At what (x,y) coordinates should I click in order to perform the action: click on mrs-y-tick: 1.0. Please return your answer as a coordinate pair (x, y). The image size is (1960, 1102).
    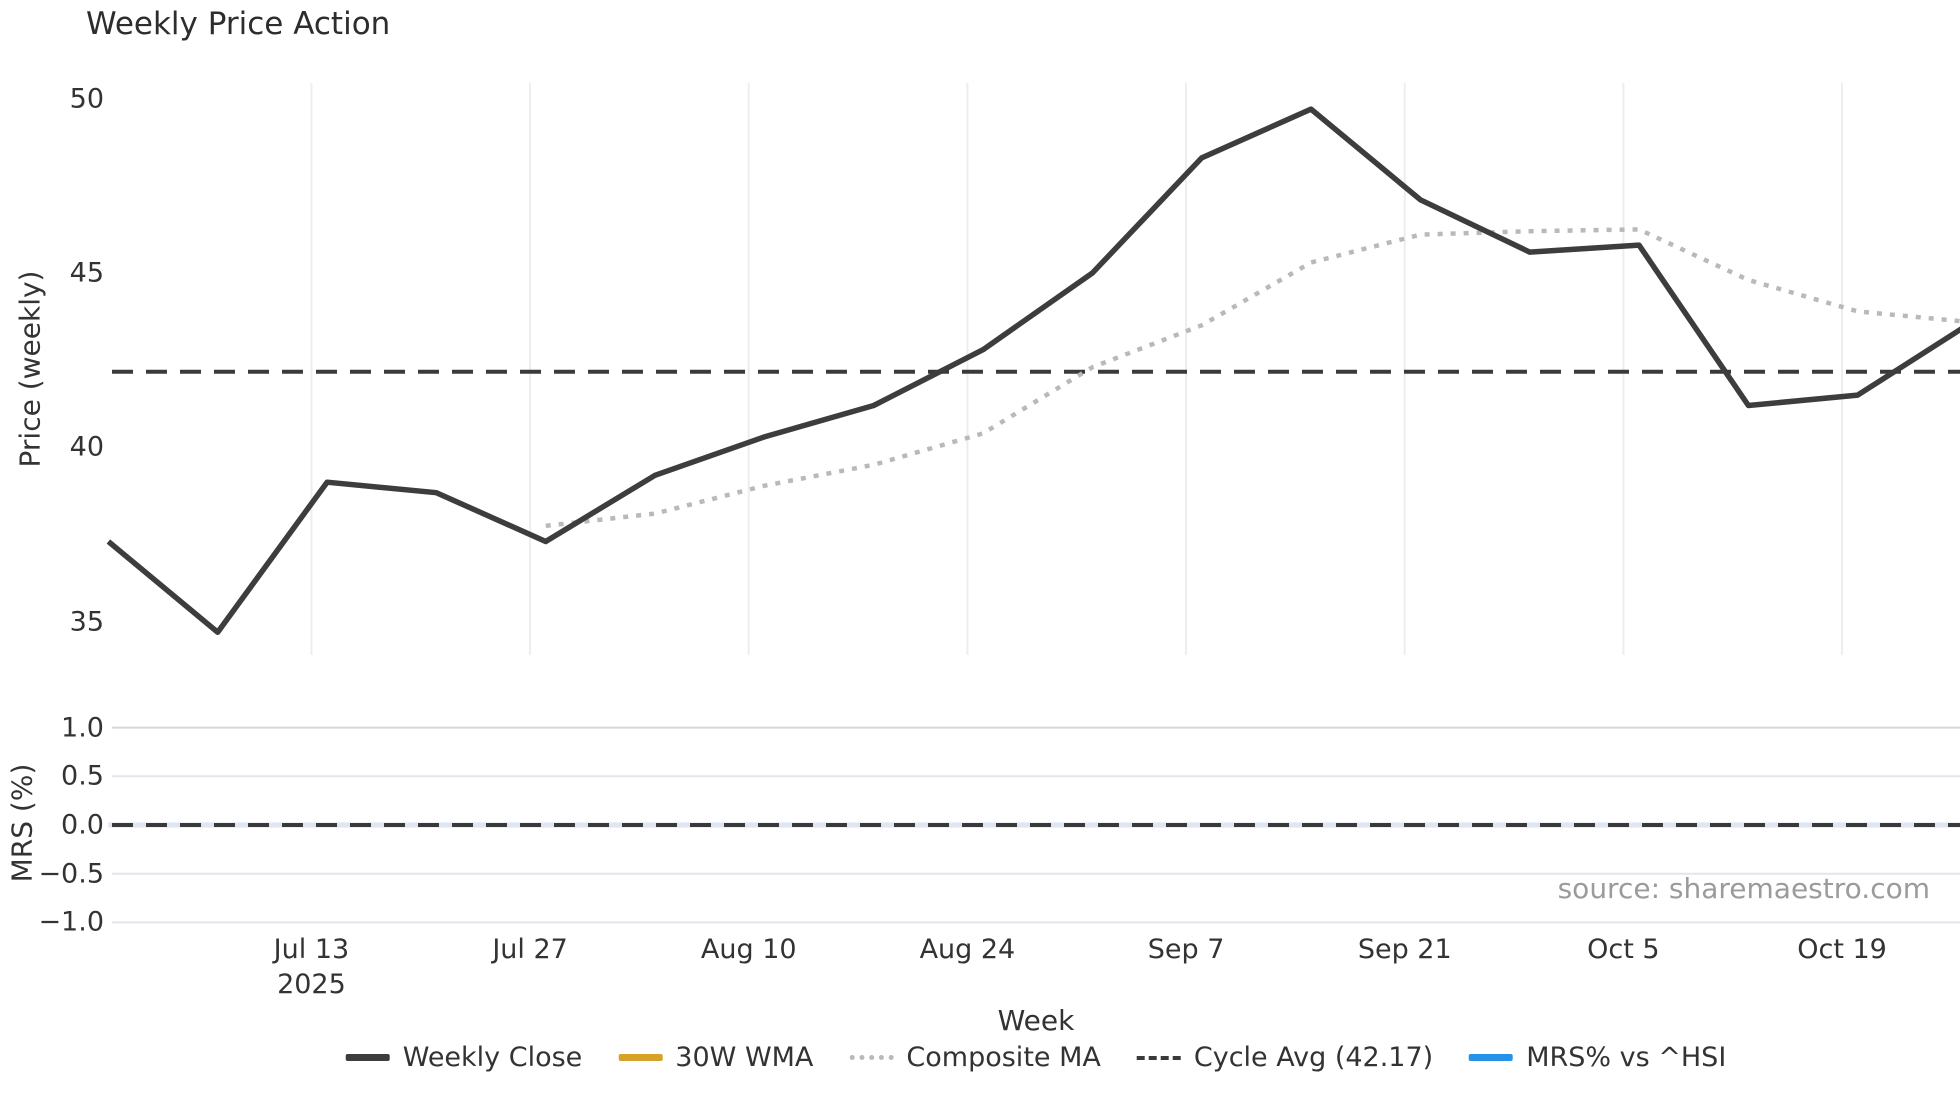
    Looking at the image, I should click on (82, 728).